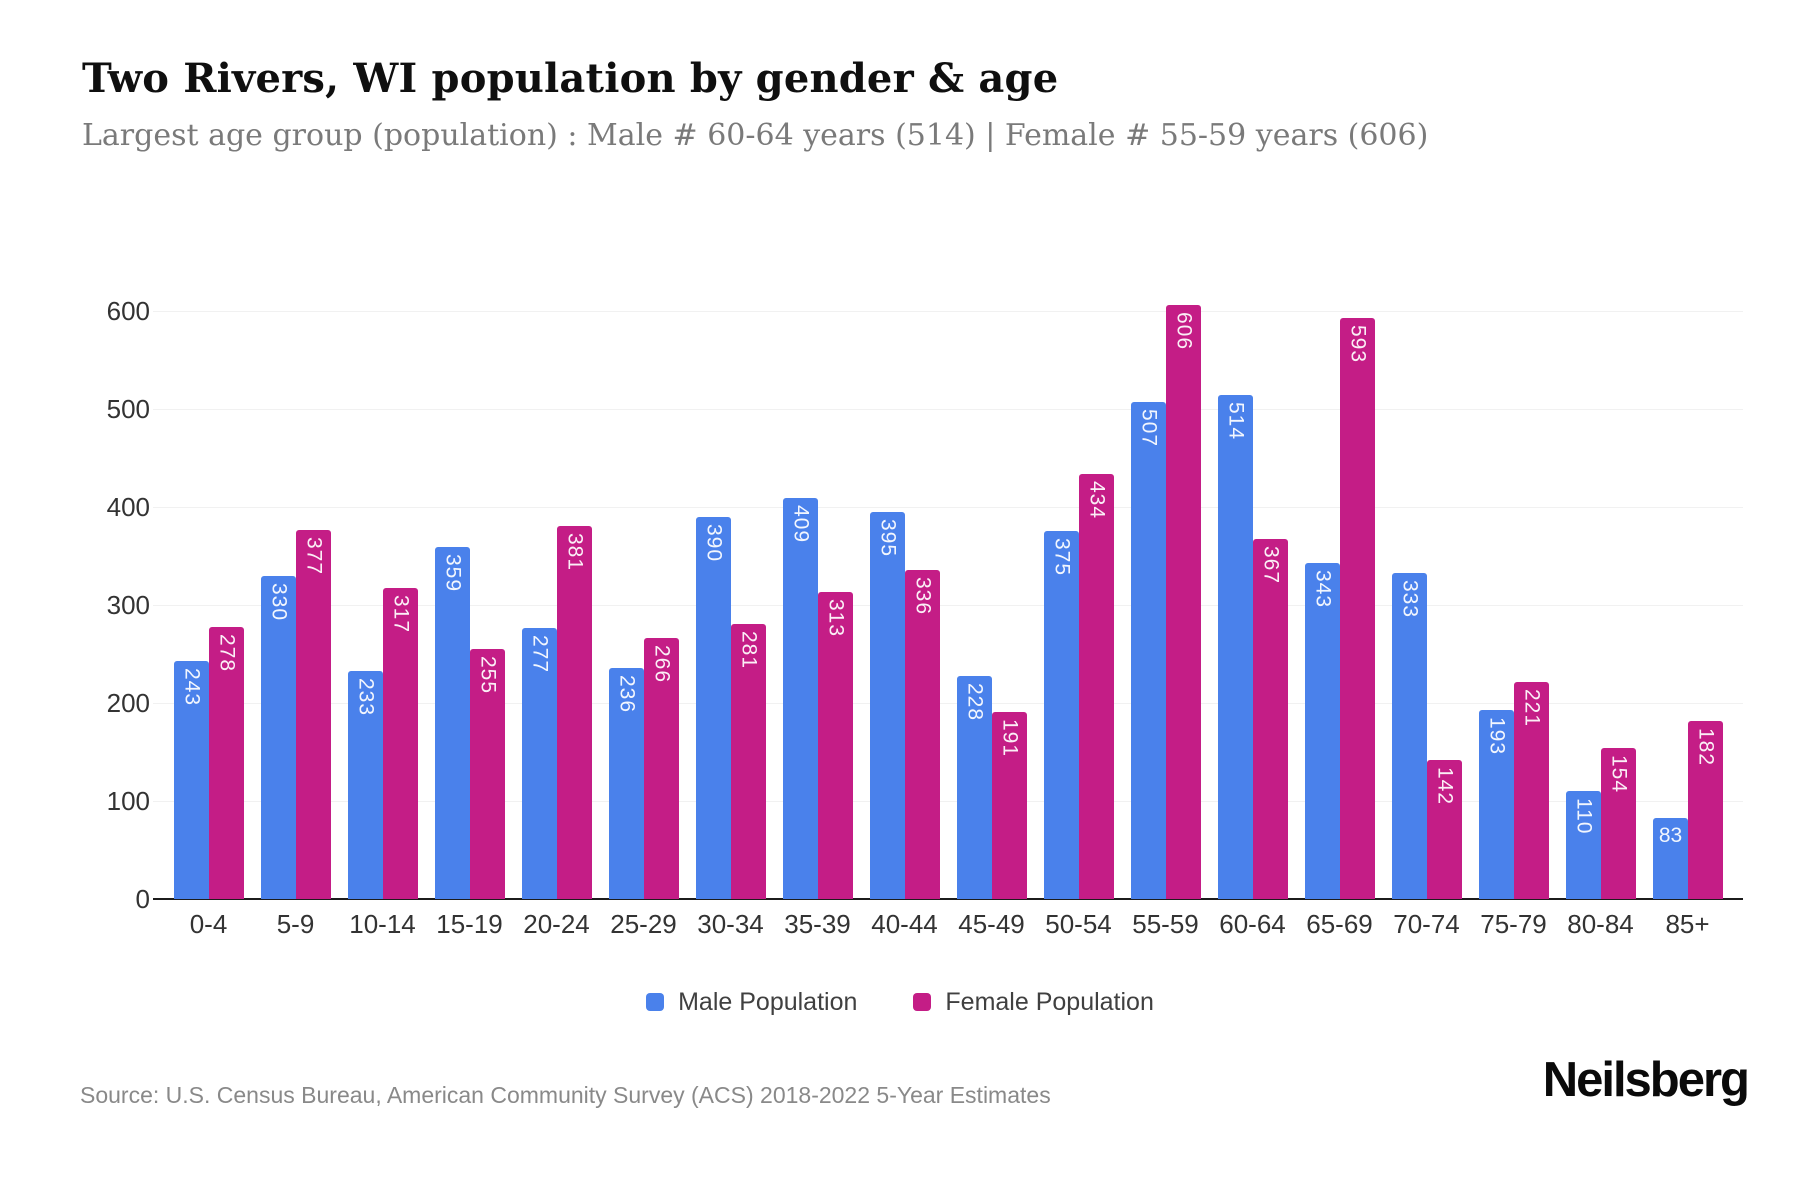 This screenshot has height=1200, width=1800. I want to click on bar-value-label: 375, so click(1062, 557).